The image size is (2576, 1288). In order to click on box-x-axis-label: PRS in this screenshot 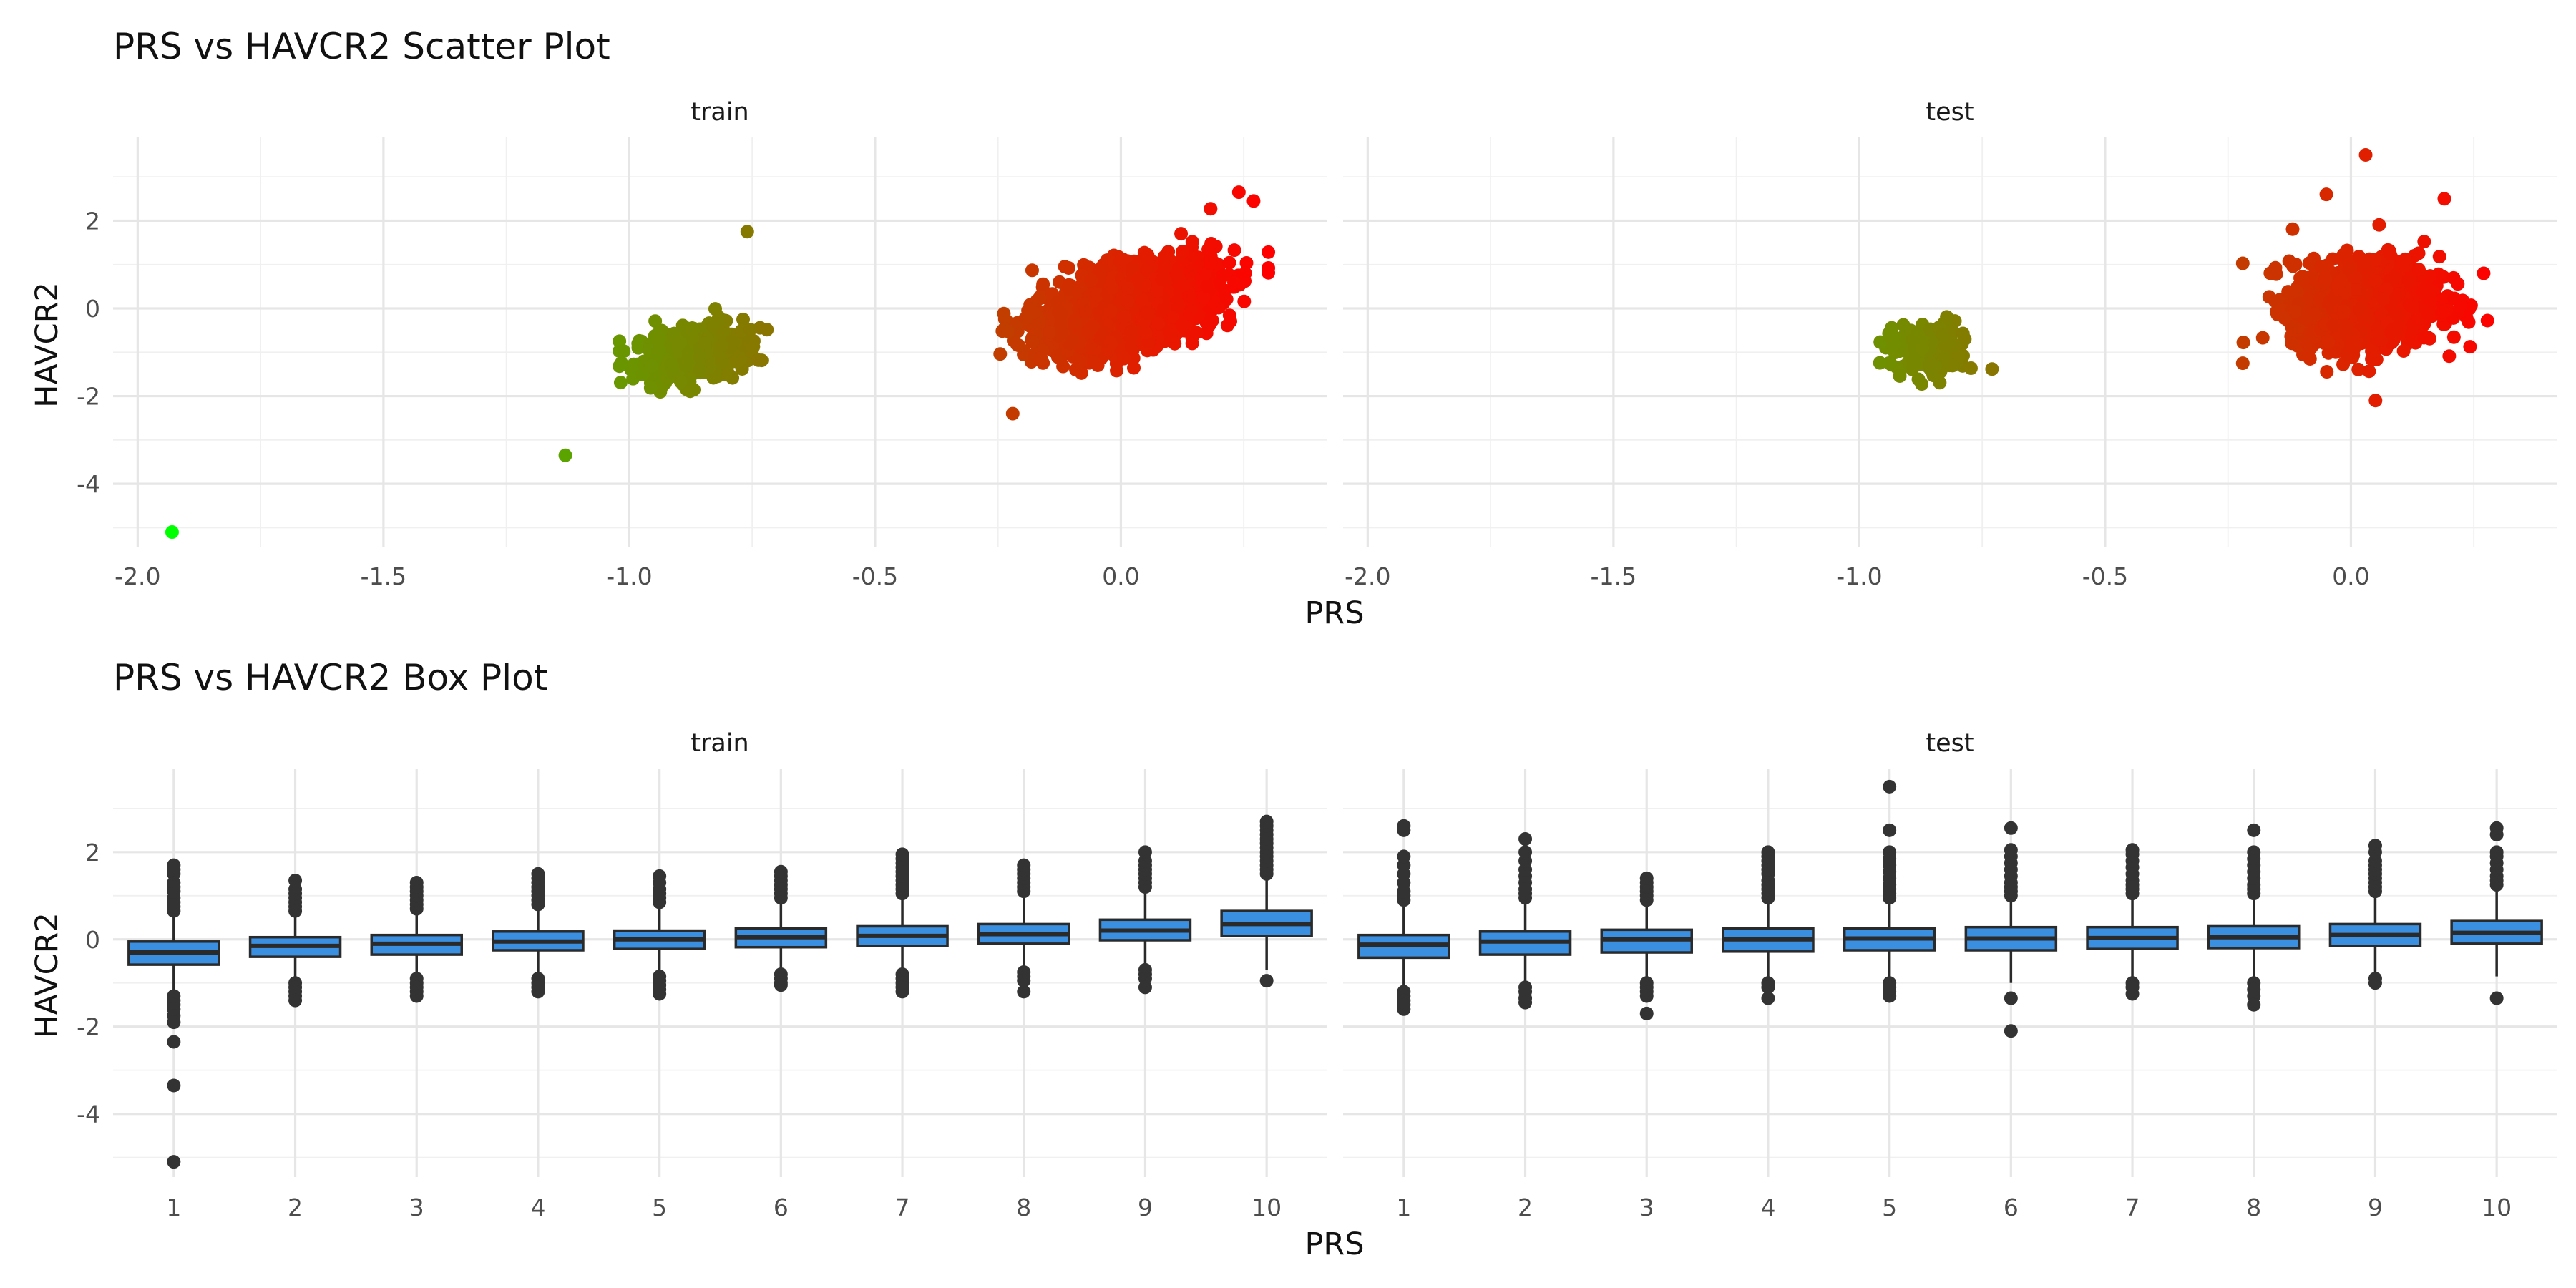, I will do `click(1334, 1244)`.